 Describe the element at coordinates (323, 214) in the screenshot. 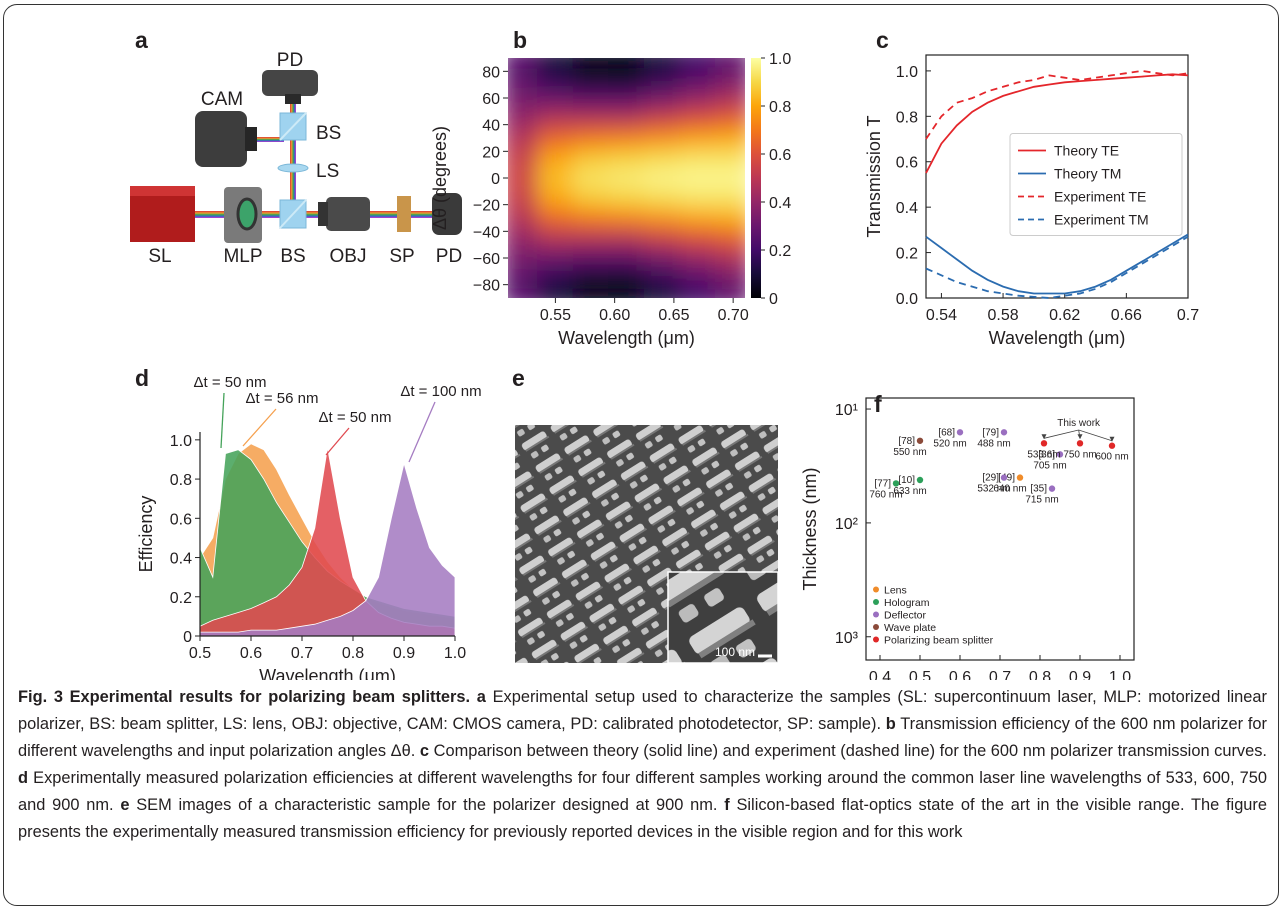

I see `objective` at that location.